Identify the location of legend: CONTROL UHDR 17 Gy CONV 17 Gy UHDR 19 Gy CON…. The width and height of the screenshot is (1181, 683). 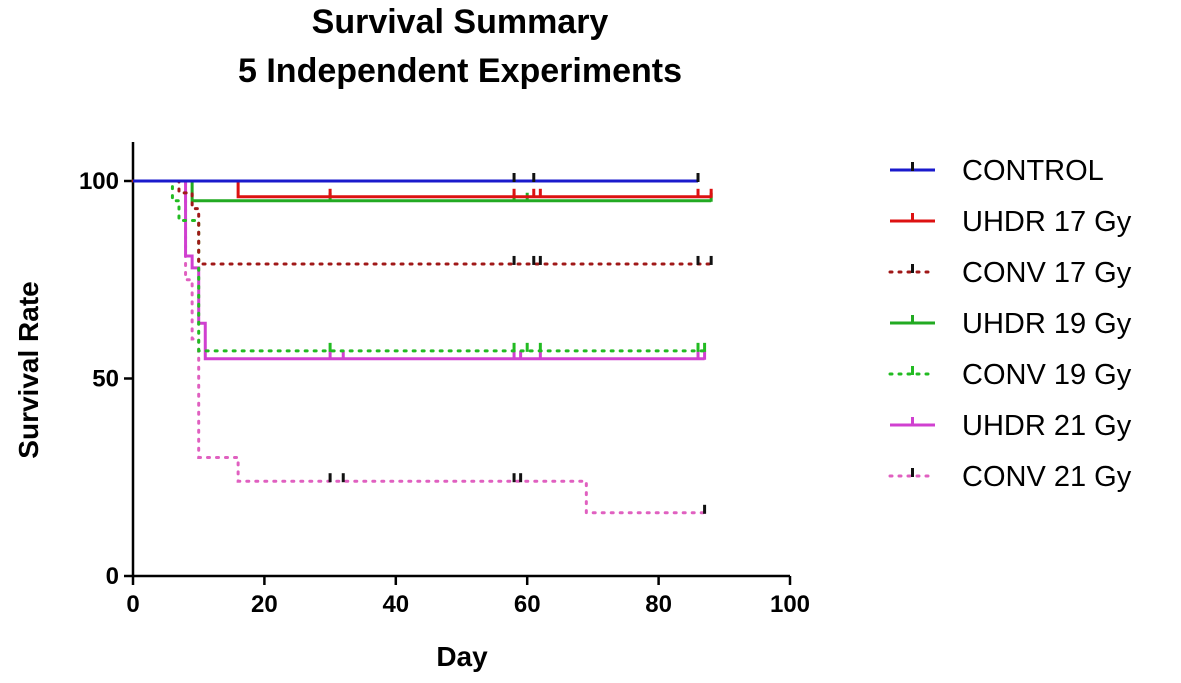
(1010, 324).